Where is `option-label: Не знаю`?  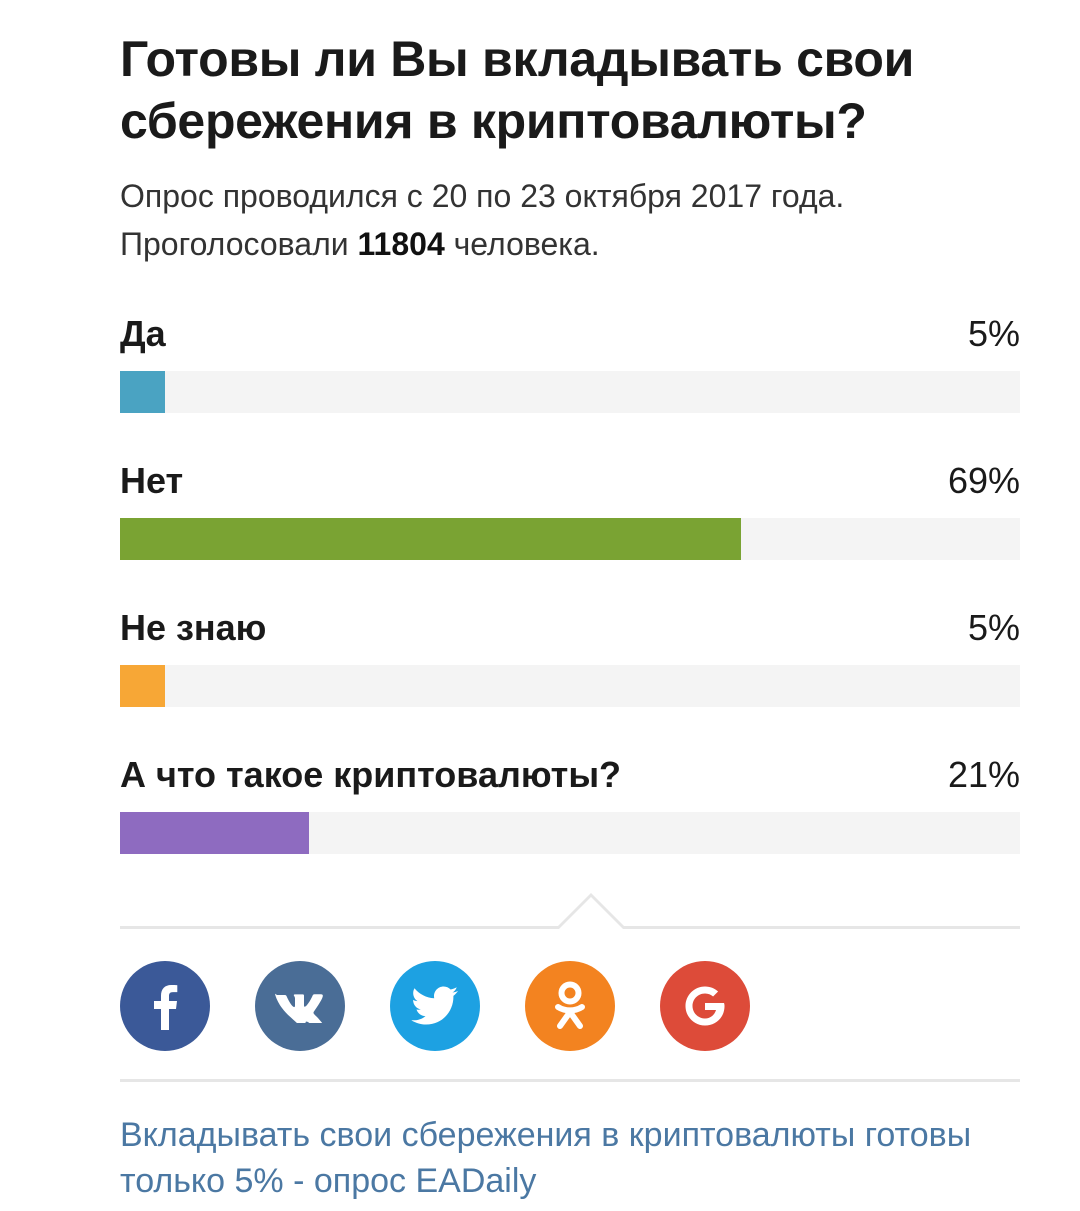
option-label: Не знаю is located at coordinates (193, 627).